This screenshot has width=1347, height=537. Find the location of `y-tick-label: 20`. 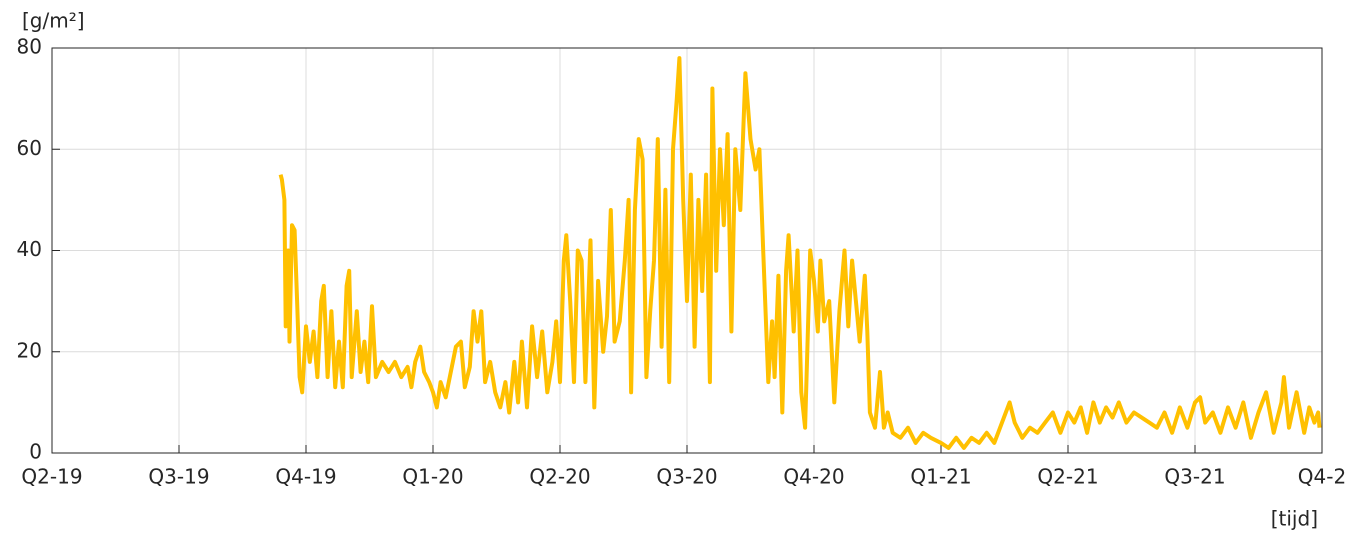

y-tick-label: 20 is located at coordinates (29, 350).